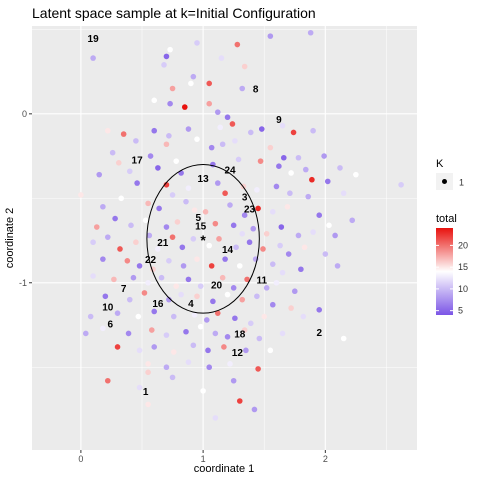 The image size is (480, 480). I want to click on confidence-ellipse, so click(203, 239).